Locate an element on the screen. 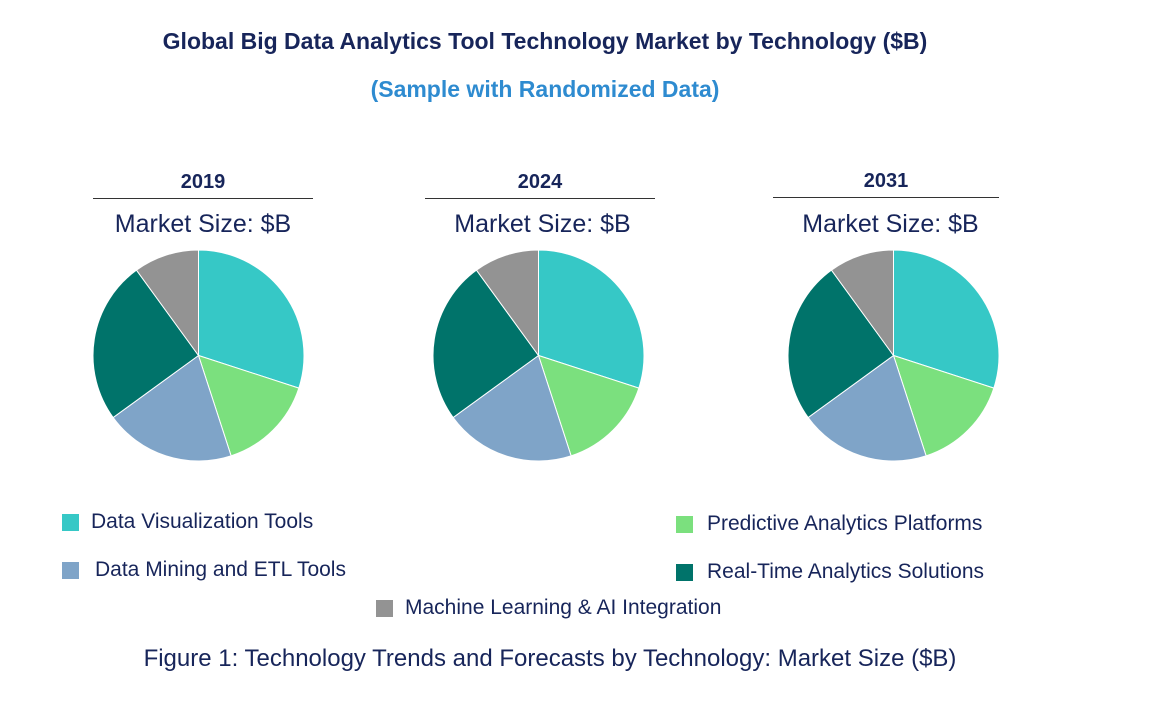 The width and height of the screenshot is (1170, 711). legend-item-predictive-analytics: Predictive Analytics Platforms is located at coordinates (829, 524).